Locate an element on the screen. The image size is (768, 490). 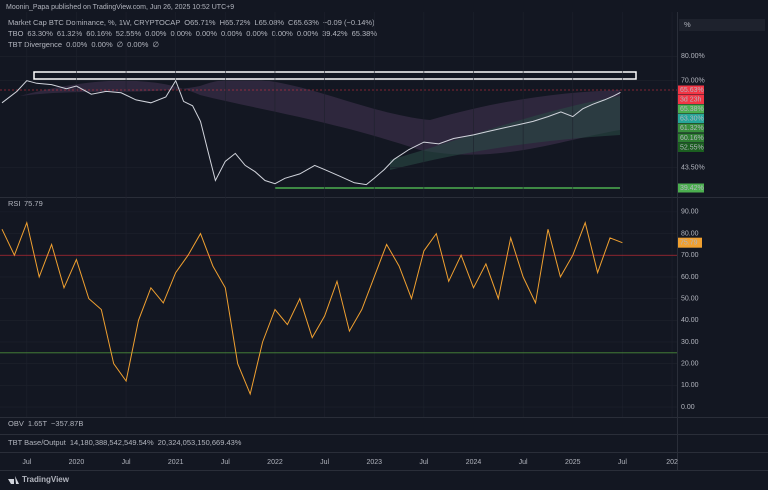
legend-item: L65.08% is located at coordinates (269, 22).